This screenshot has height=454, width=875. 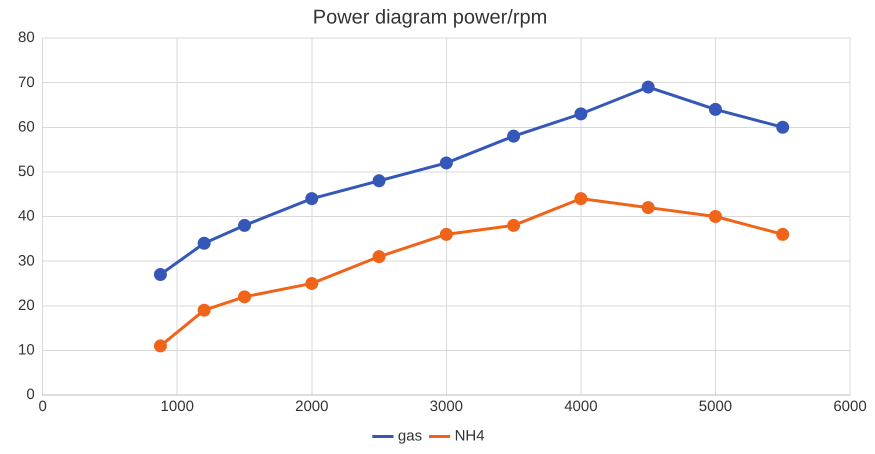 I want to click on x-tick-label: 4000, so click(x=581, y=407).